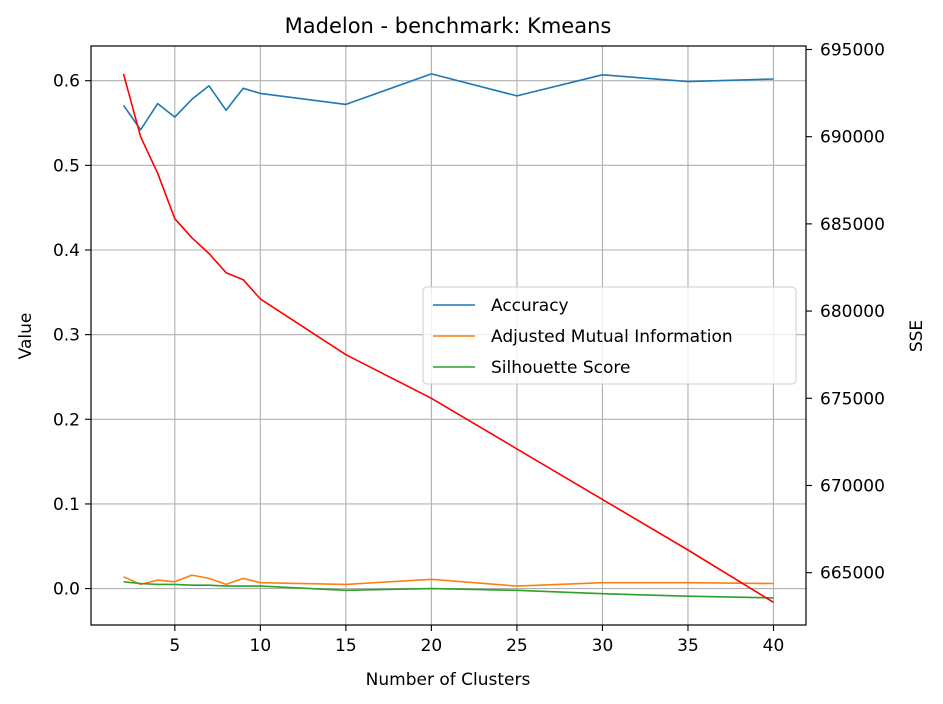  Describe the element at coordinates (66, 590) in the screenshot. I see `y-tick-label: 0.0` at that location.